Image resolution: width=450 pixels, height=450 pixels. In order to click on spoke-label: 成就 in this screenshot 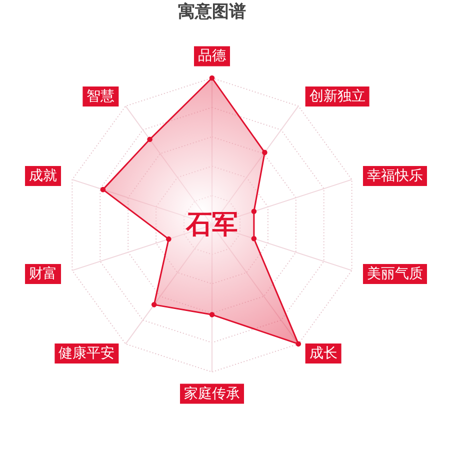, I will do `click(43, 176)`.